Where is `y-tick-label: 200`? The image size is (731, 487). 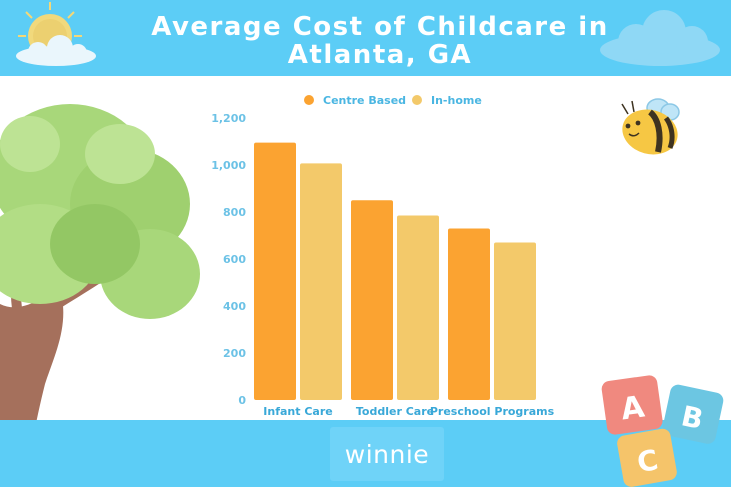 y-tick-label: 200 is located at coordinates (234, 353).